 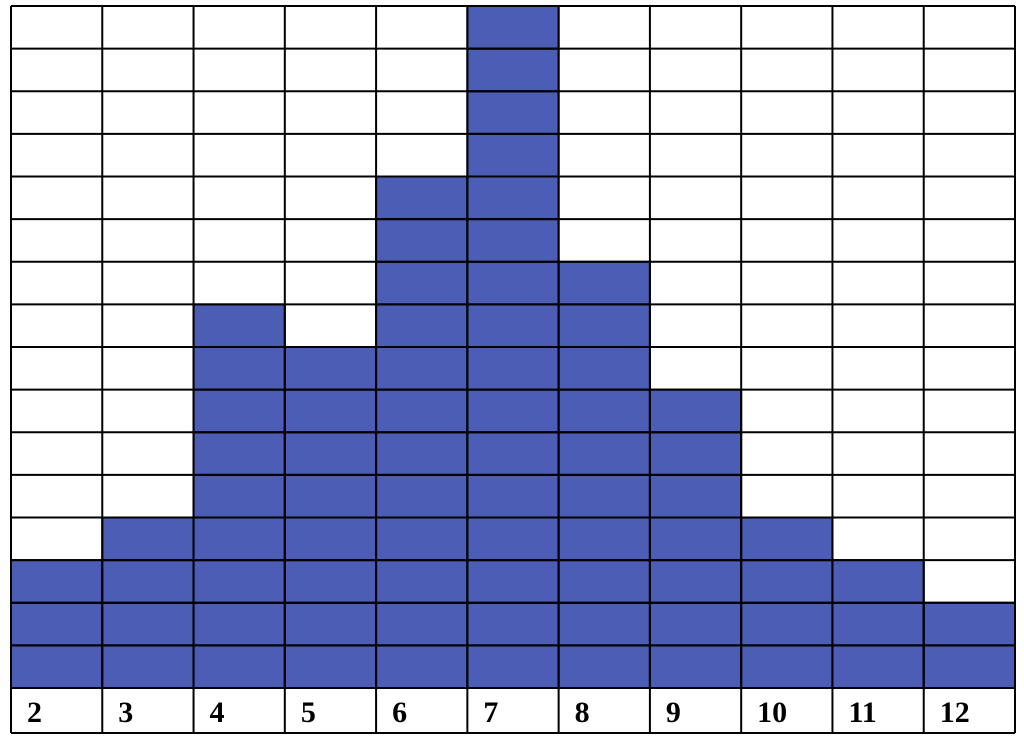 What do you see at coordinates (582, 712) in the screenshot?
I see `x-tick-label: 8` at bounding box center [582, 712].